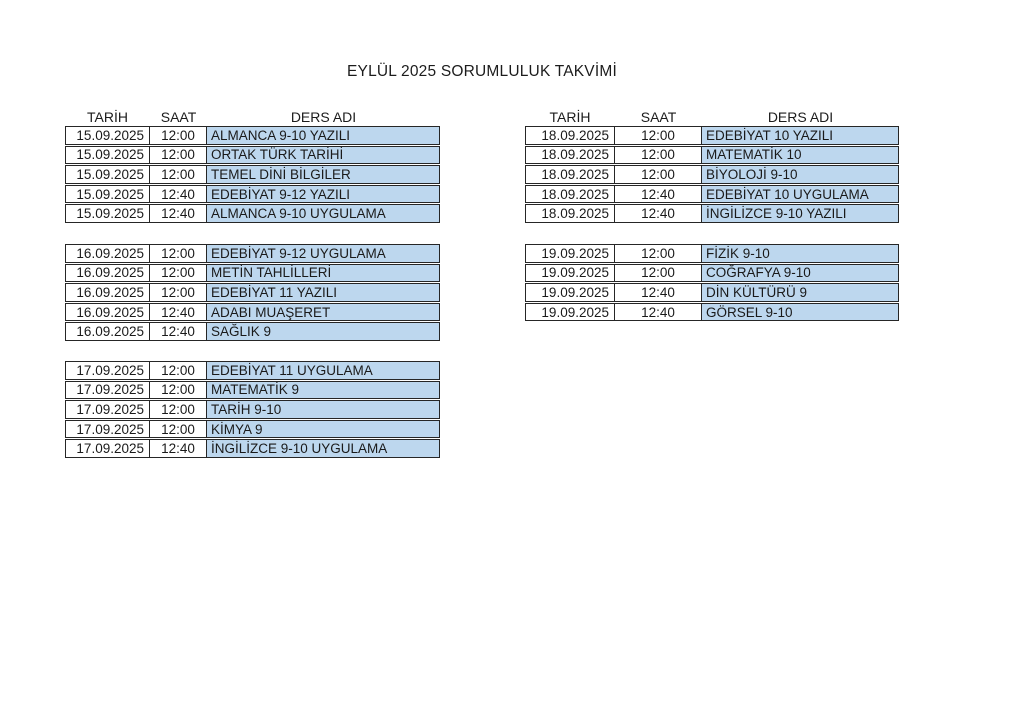 The width and height of the screenshot is (1024, 724). What do you see at coordinates (800, 194) in the screenshot?
I see `course-cell: EDEBİYAT 10 UYGULAMA` at bounding box center [800, 194].